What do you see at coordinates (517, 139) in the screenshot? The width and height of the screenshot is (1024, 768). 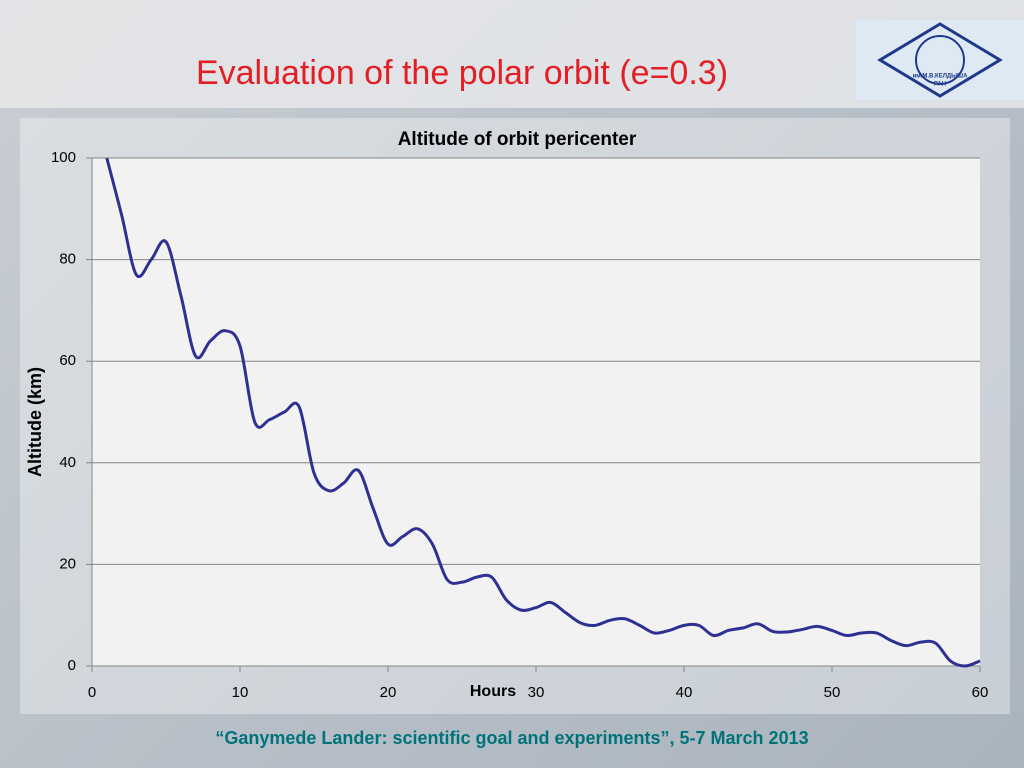 I see `chart-title: Altitude of orbit pericenter` at bounding box center [517, 139].